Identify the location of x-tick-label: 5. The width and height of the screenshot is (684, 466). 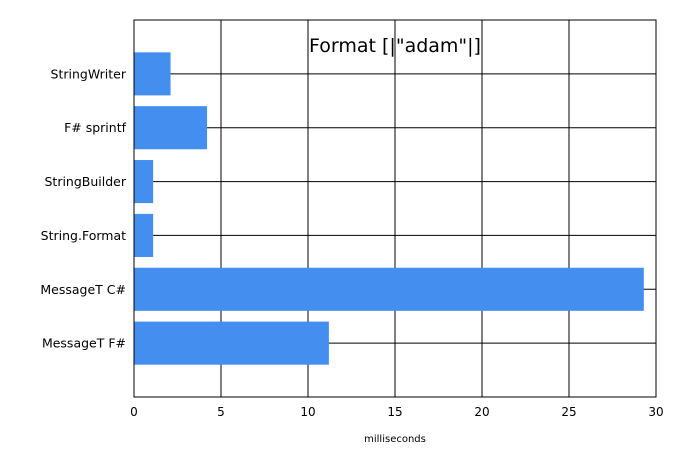
(221, 412).